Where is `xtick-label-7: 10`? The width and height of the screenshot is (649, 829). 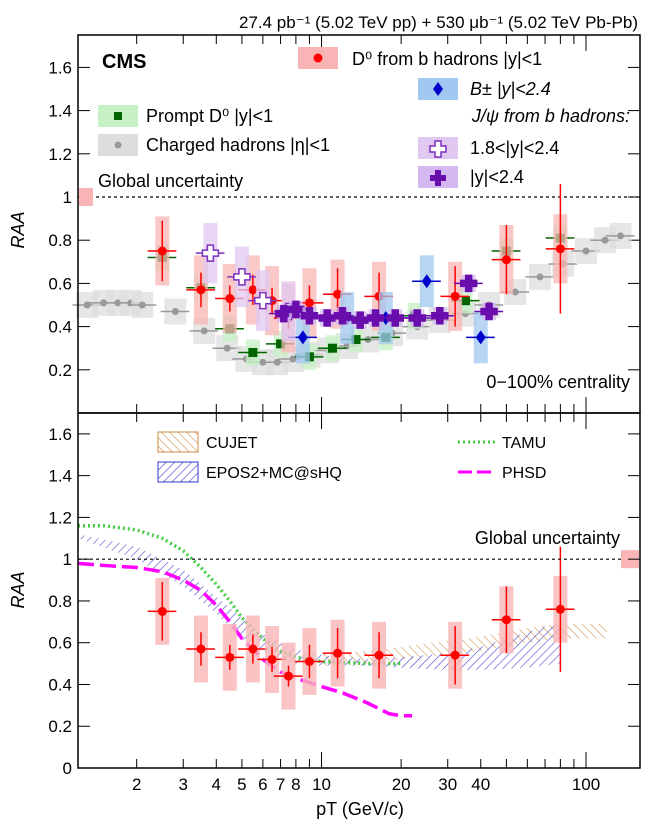
xtick-label-7: 10 is located at coordinates (321, 784).